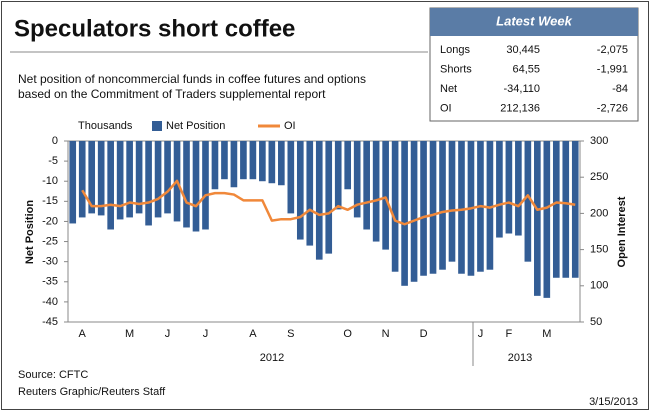 This screenshot has height=412, width=651. I want to click on y-tick-label: -20, so click(50, 221).